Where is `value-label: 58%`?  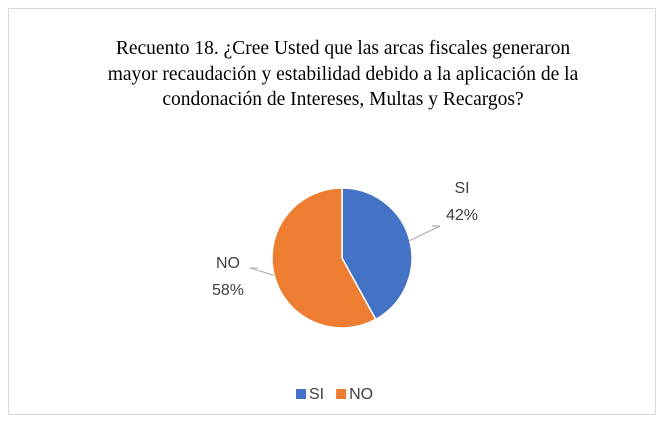
value-label: 58% is located at coordinates (228, 290).